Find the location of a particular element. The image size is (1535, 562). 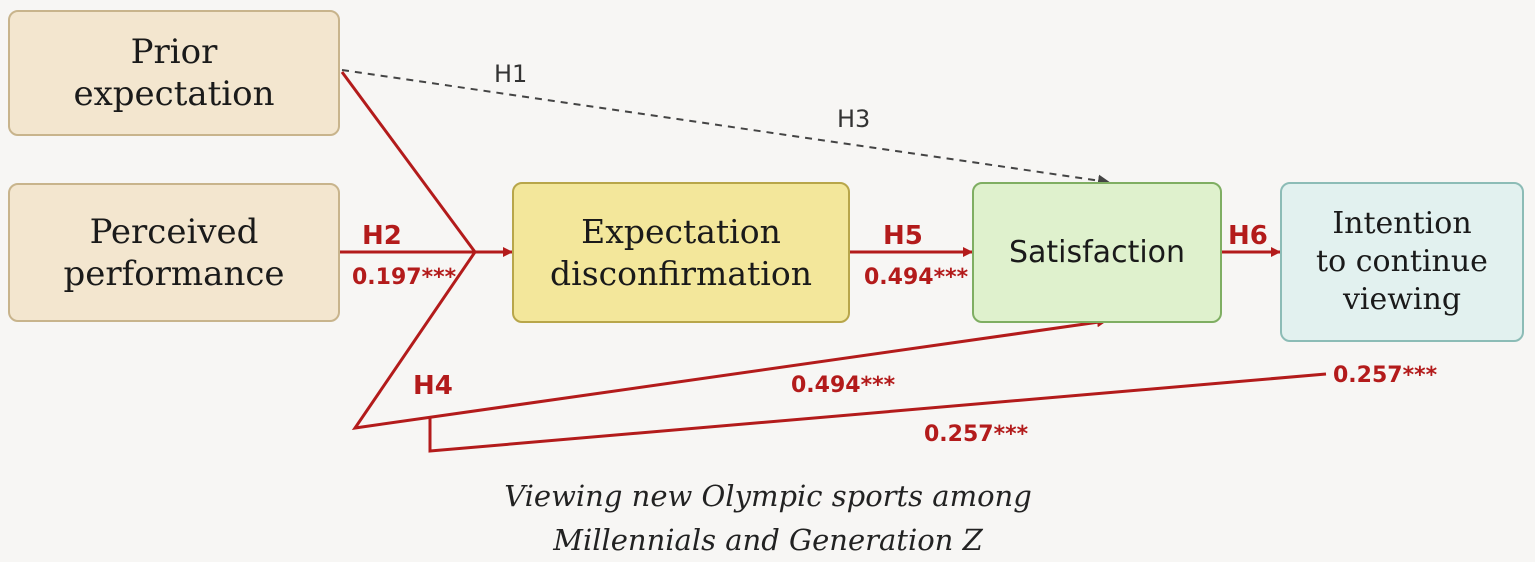

node-prior-expectation: Prior expectation is located at coordinates (174, 73).